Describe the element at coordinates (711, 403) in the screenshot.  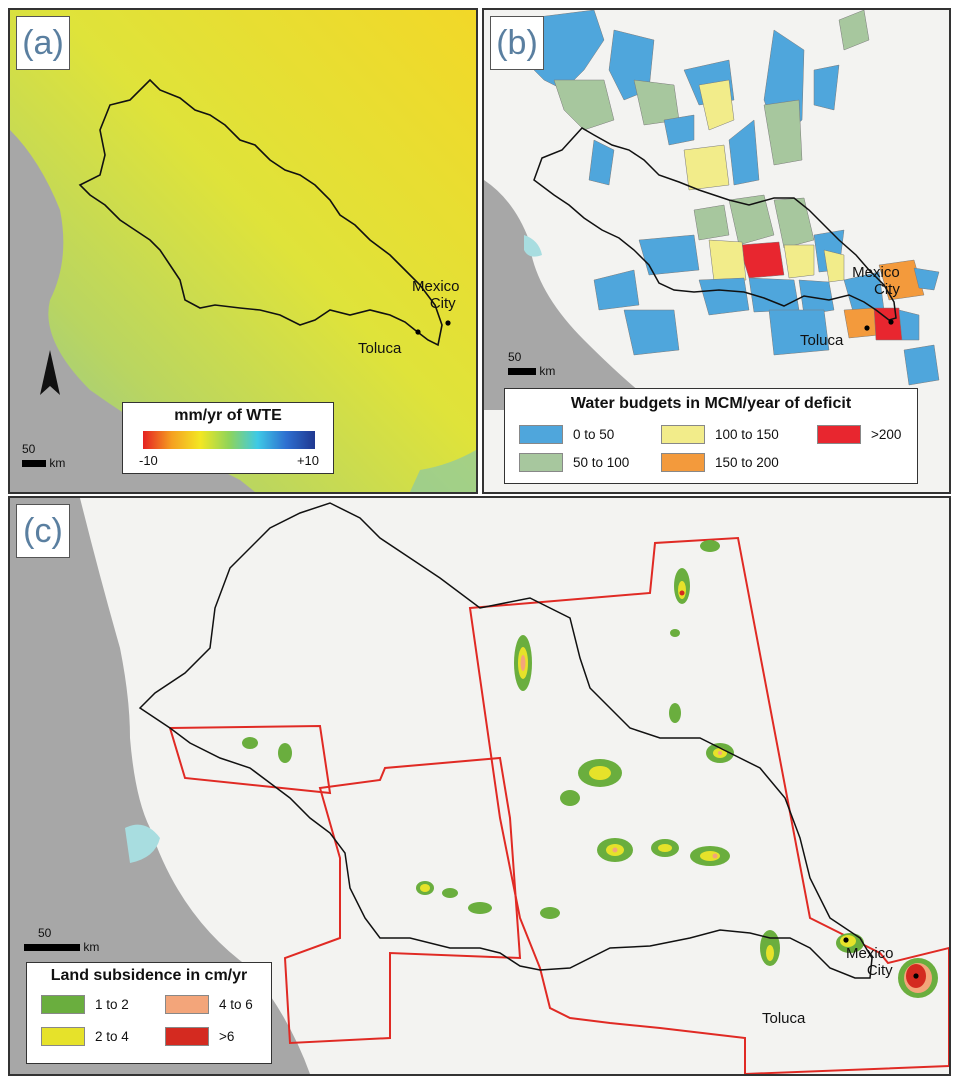
I see `legend-title: Water budgets in MCM/year of deficit` at that location.